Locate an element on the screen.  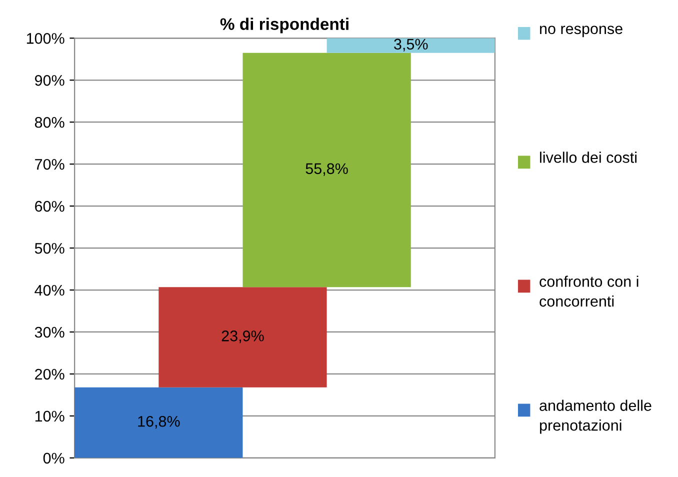
y-tick-label: 100% is located at coordinates (45, 38).